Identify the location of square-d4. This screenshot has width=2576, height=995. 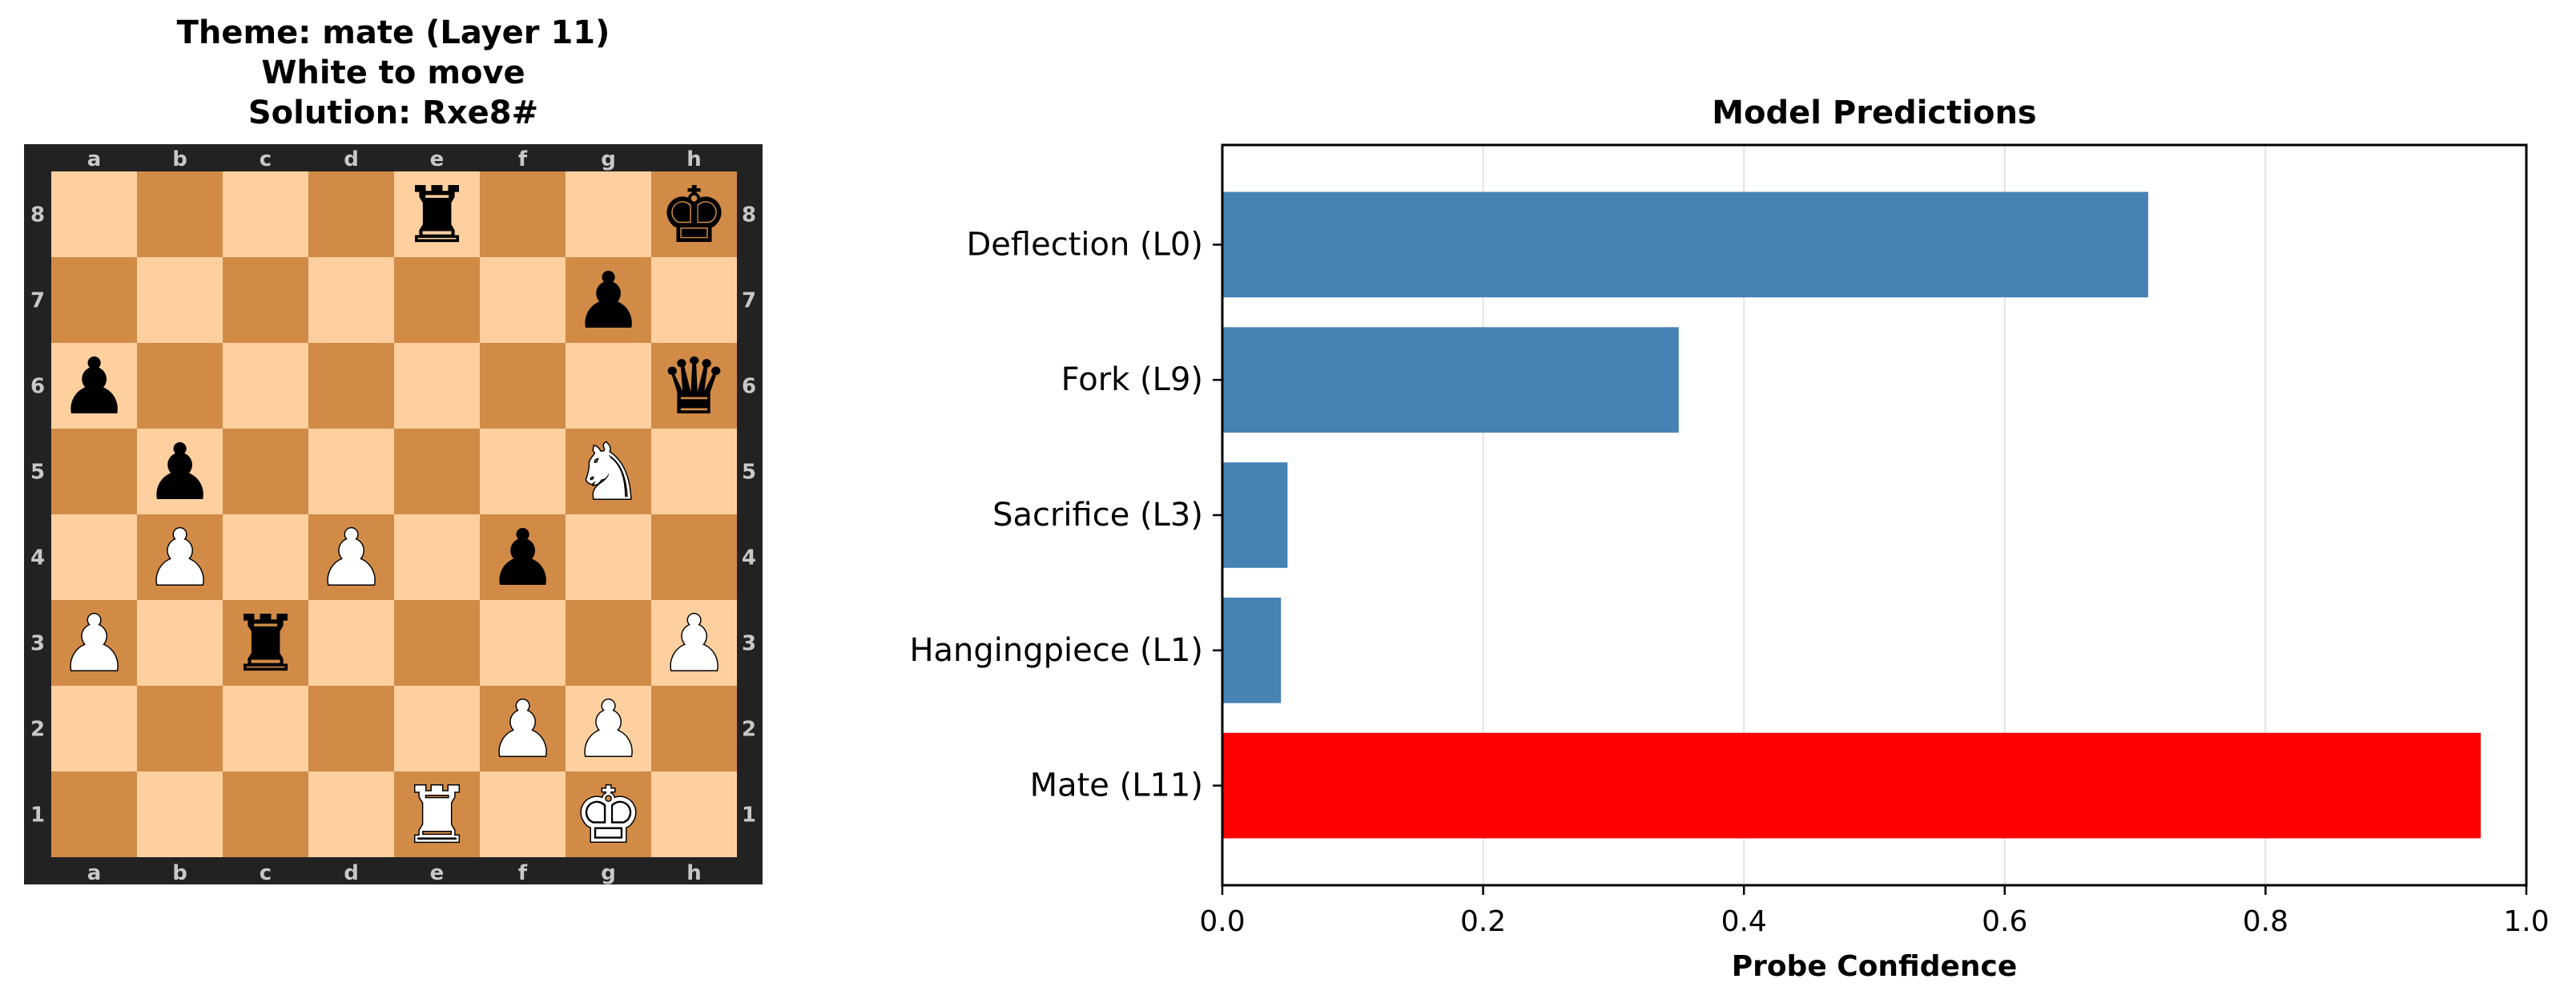
(351, 557).